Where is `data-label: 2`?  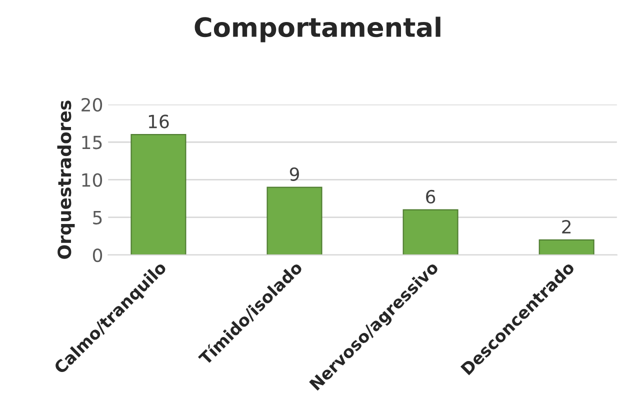 data-label: 2 is located at coordinates (566, 227).